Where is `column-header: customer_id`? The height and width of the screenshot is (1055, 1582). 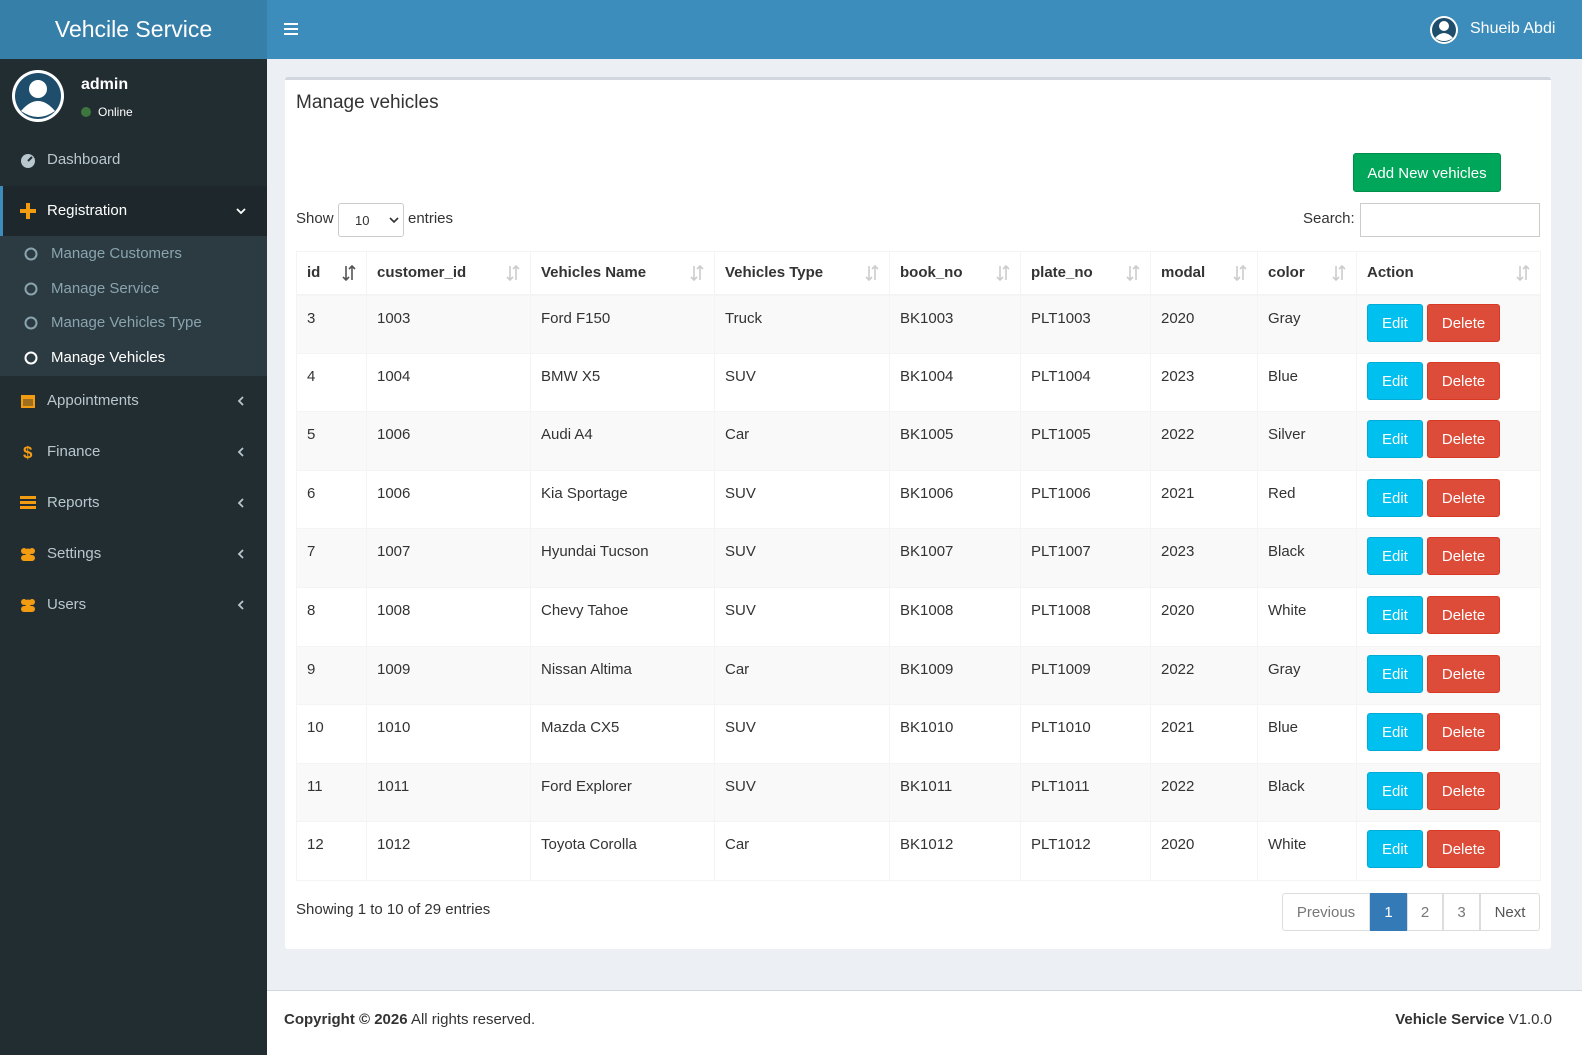 column-header: customer_id is located at coordinates (448, 273).